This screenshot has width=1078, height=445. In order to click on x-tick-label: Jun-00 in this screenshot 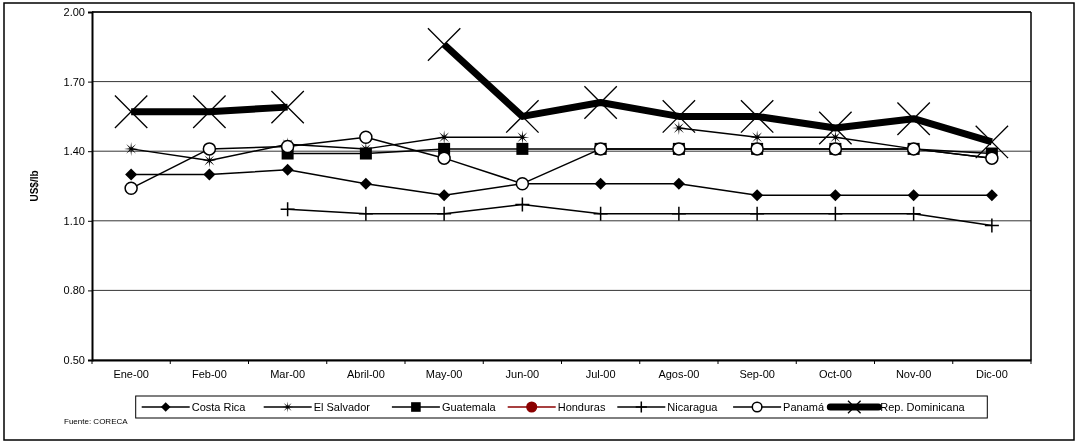, I will do `click(522, 374)`.